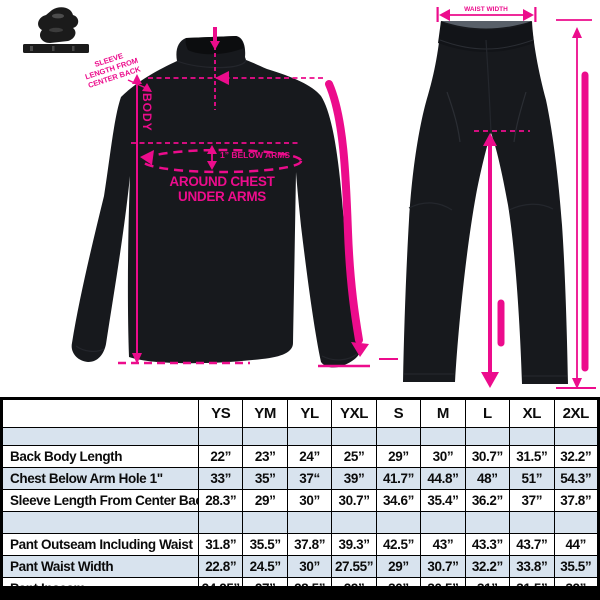 Image resolution: width=600 pixels, height=600 pixels. I want to click on chest-ellipse, so click(222, 161).